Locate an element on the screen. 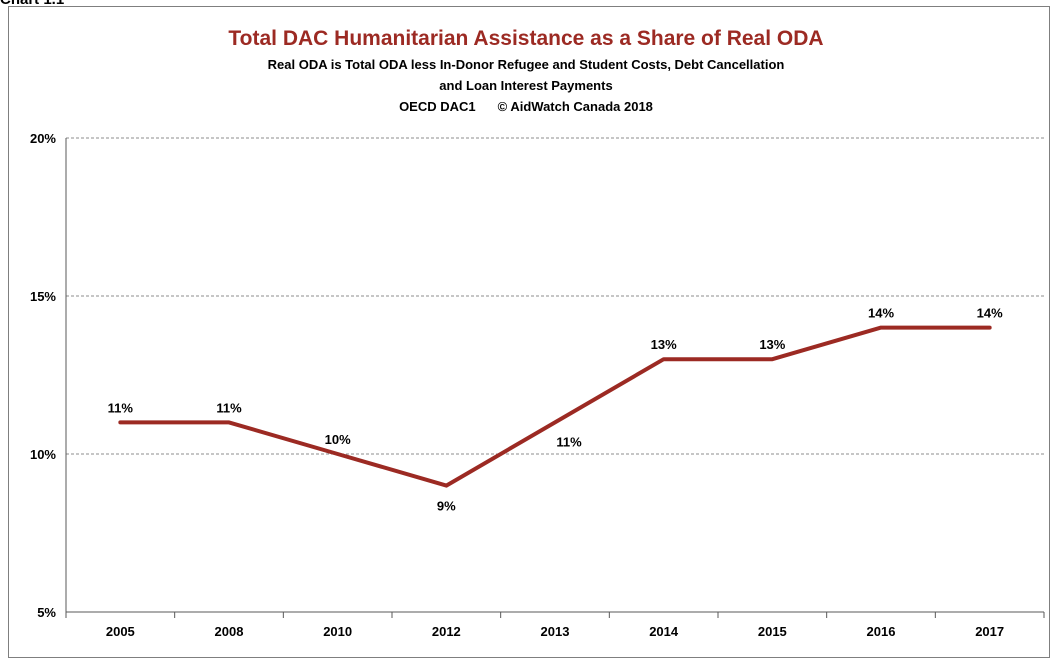  data-label-2013: 11% is located at coordinates (569, 441).